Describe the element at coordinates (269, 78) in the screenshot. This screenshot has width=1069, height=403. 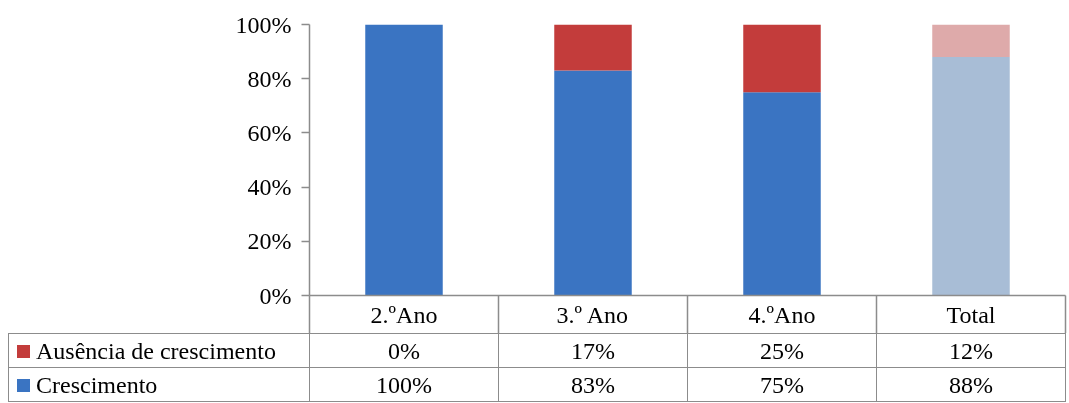
I see `y-tick-label: 80%` at that location.